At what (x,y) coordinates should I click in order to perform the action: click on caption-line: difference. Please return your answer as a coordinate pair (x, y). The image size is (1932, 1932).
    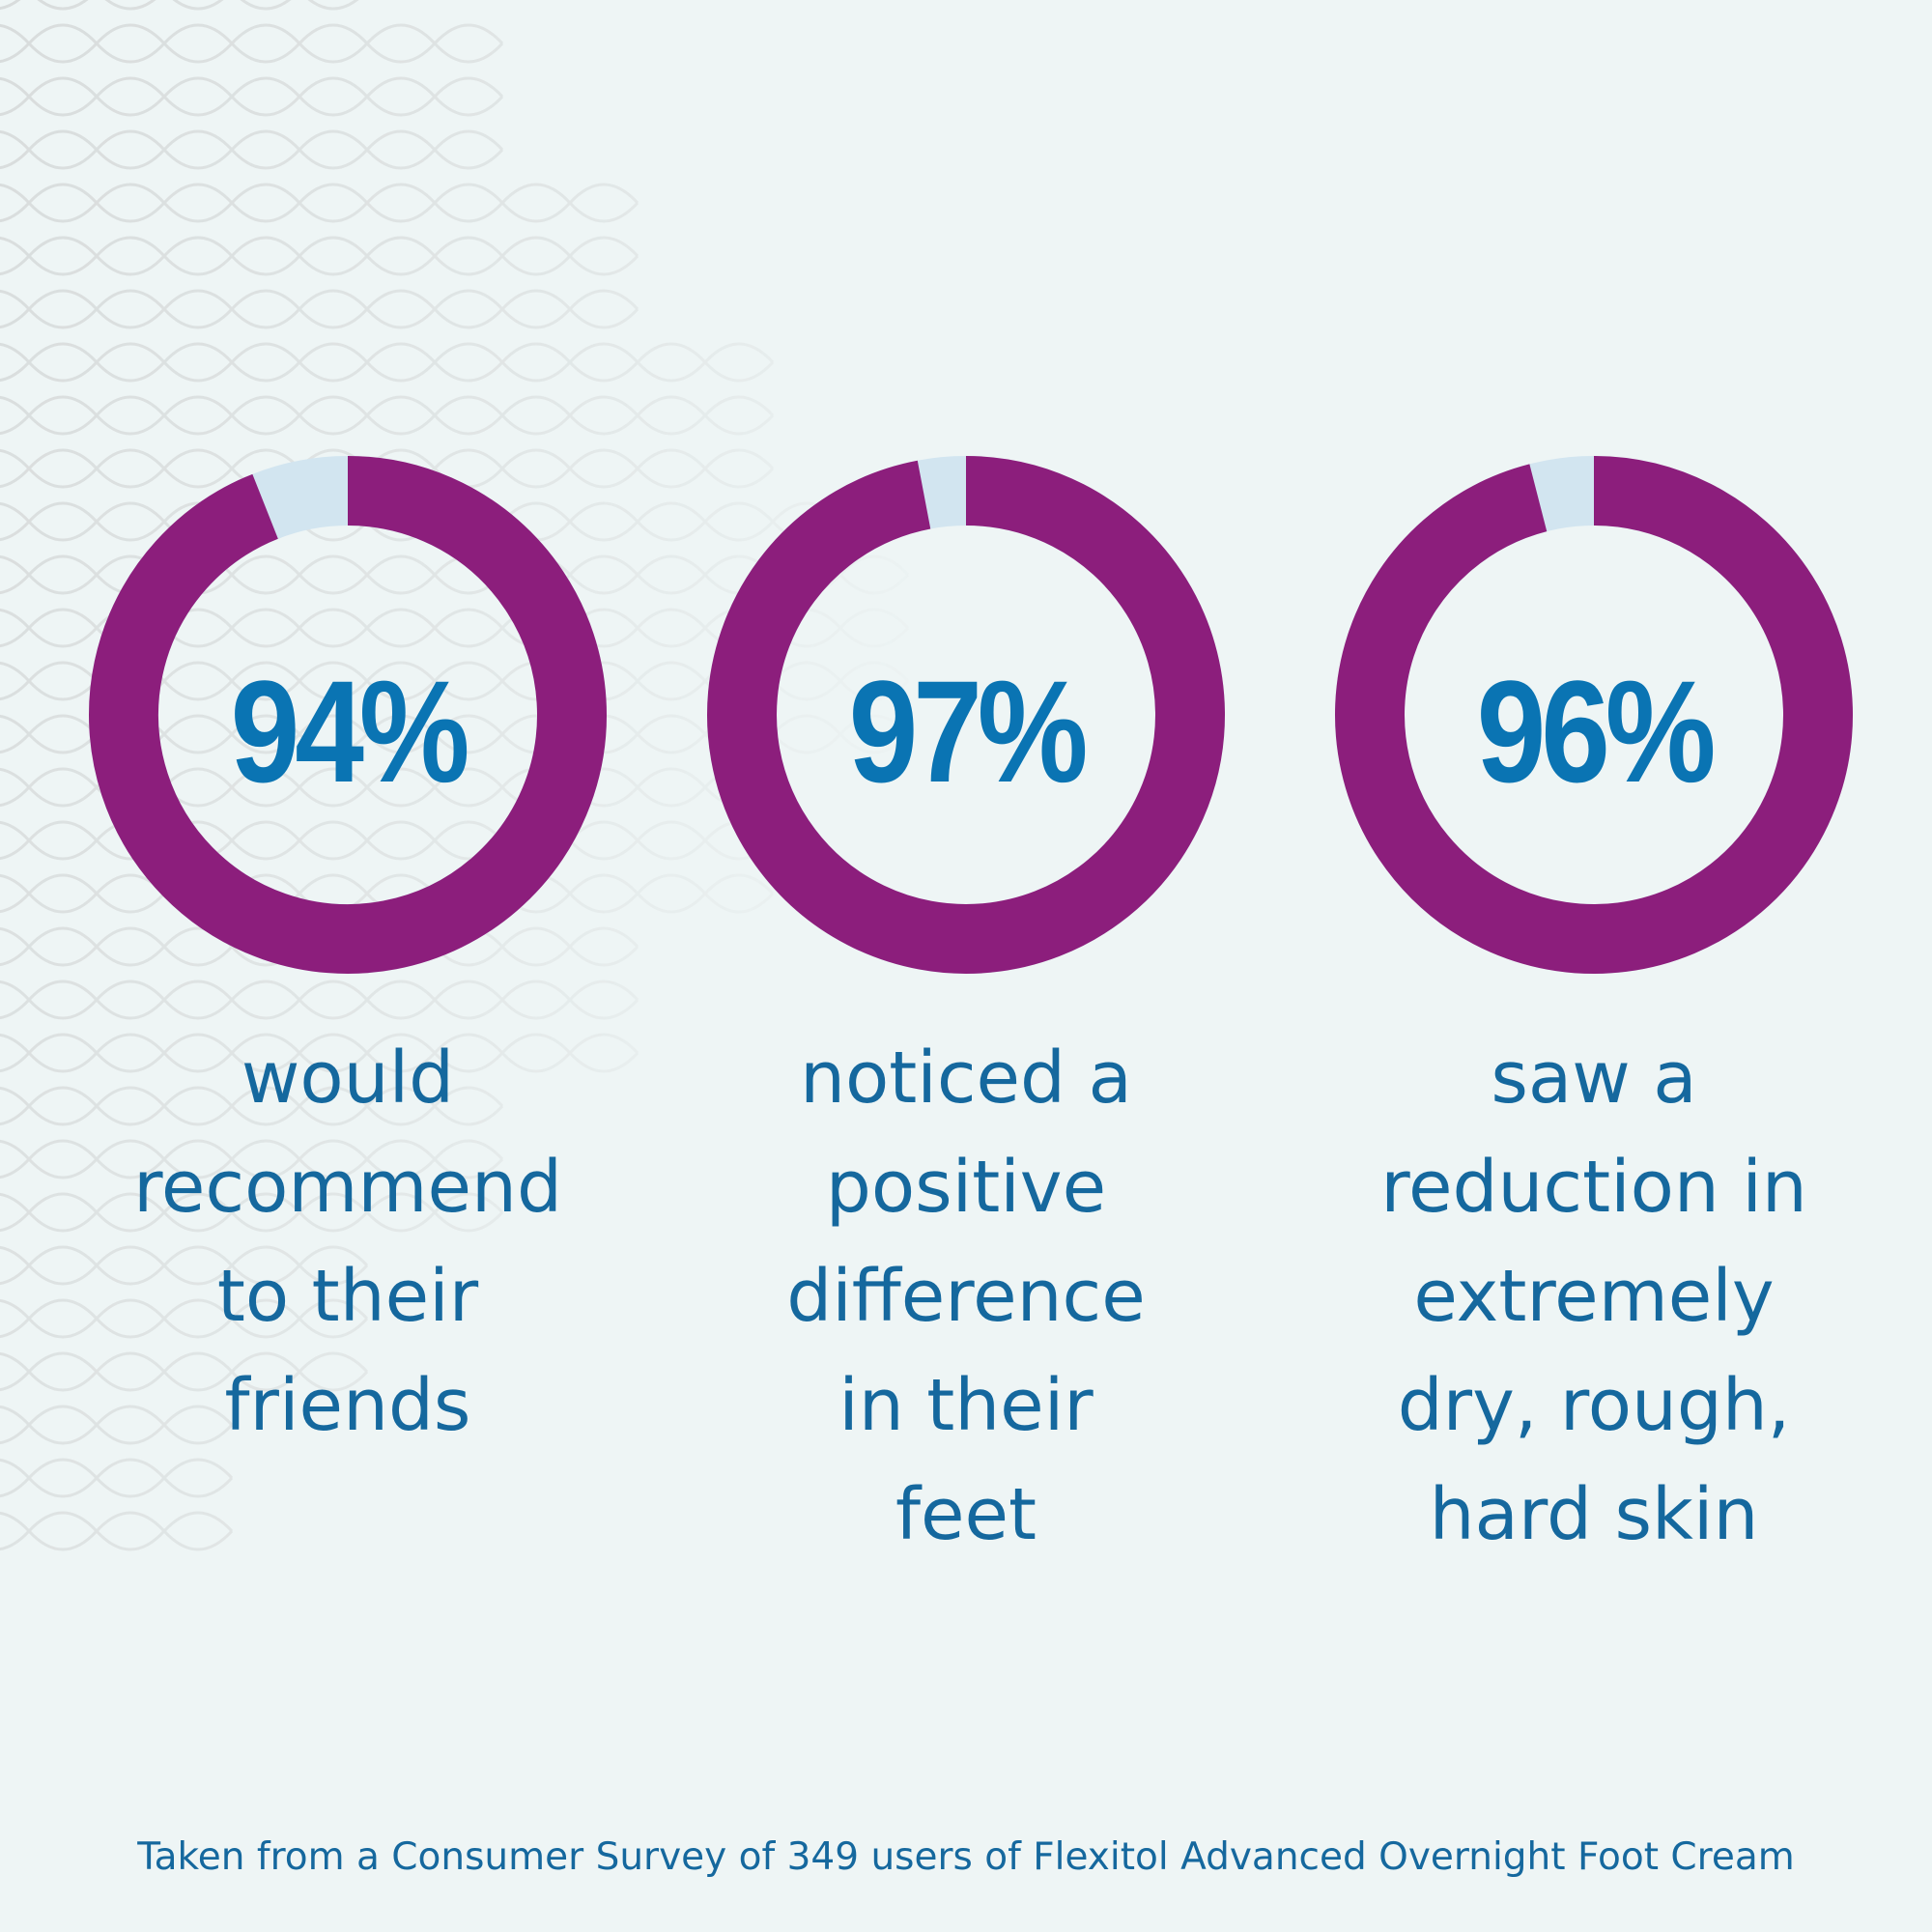
    Looking at the image, I should click on (966, 1296).